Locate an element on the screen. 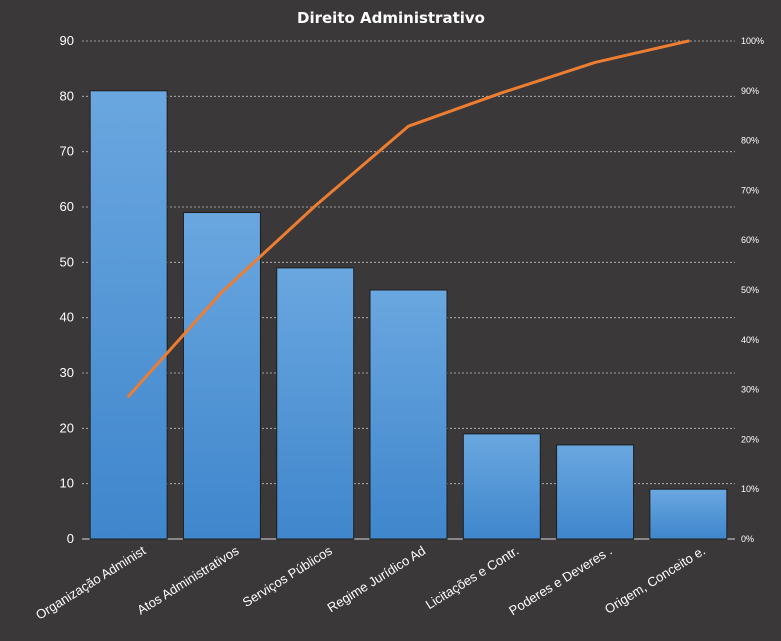 The width and height of the screenshot is (781, 641). right-axis-tick-label: 20% is located at coordinates (750, 439).